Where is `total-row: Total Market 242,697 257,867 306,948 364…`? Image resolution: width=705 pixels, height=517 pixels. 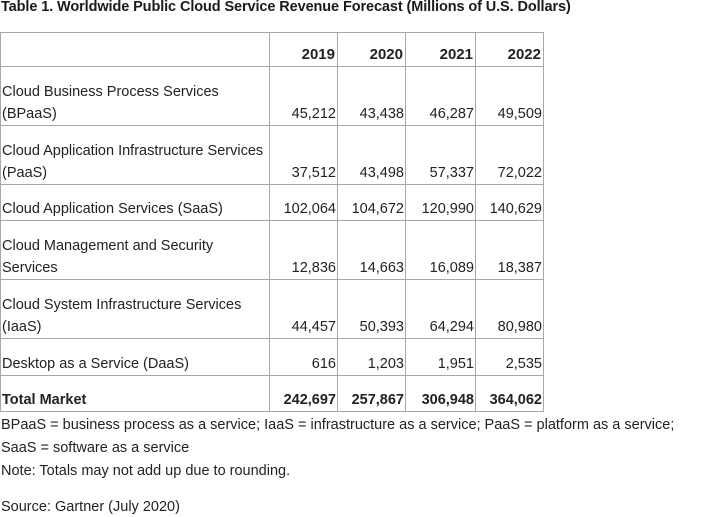 total-row: Total Market 242,697 257,867 306,948 364… is located at coordinates (272, 393).